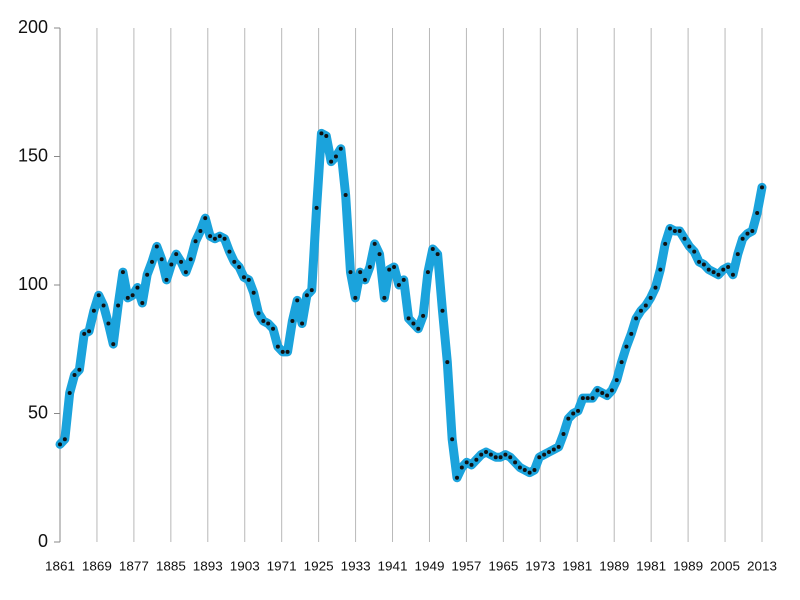 This screenshot has height=600, width=800. I want to click on y-tick-label: 50, so click(38, 412).